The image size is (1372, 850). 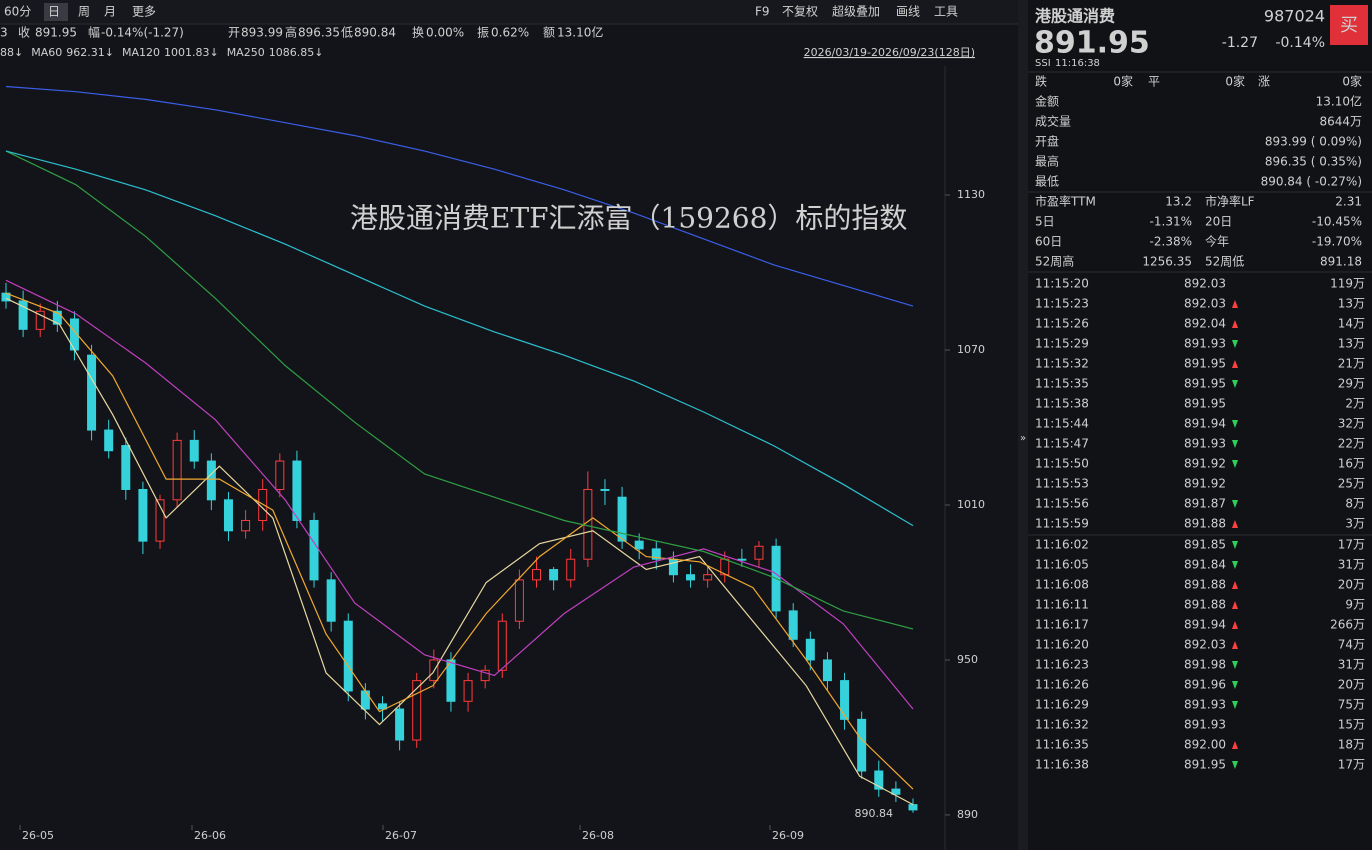 I want to click on x-tick-label: 26-06, so click(x=210, y=835).